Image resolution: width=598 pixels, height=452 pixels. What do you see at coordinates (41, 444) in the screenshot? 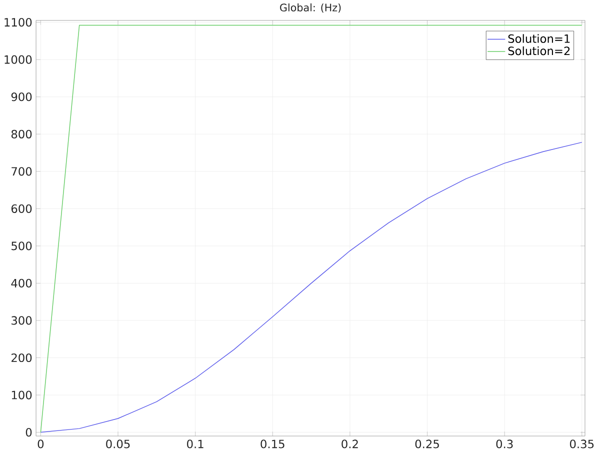
I see `x-tick-label: 0` at bounding box center [41, 444].